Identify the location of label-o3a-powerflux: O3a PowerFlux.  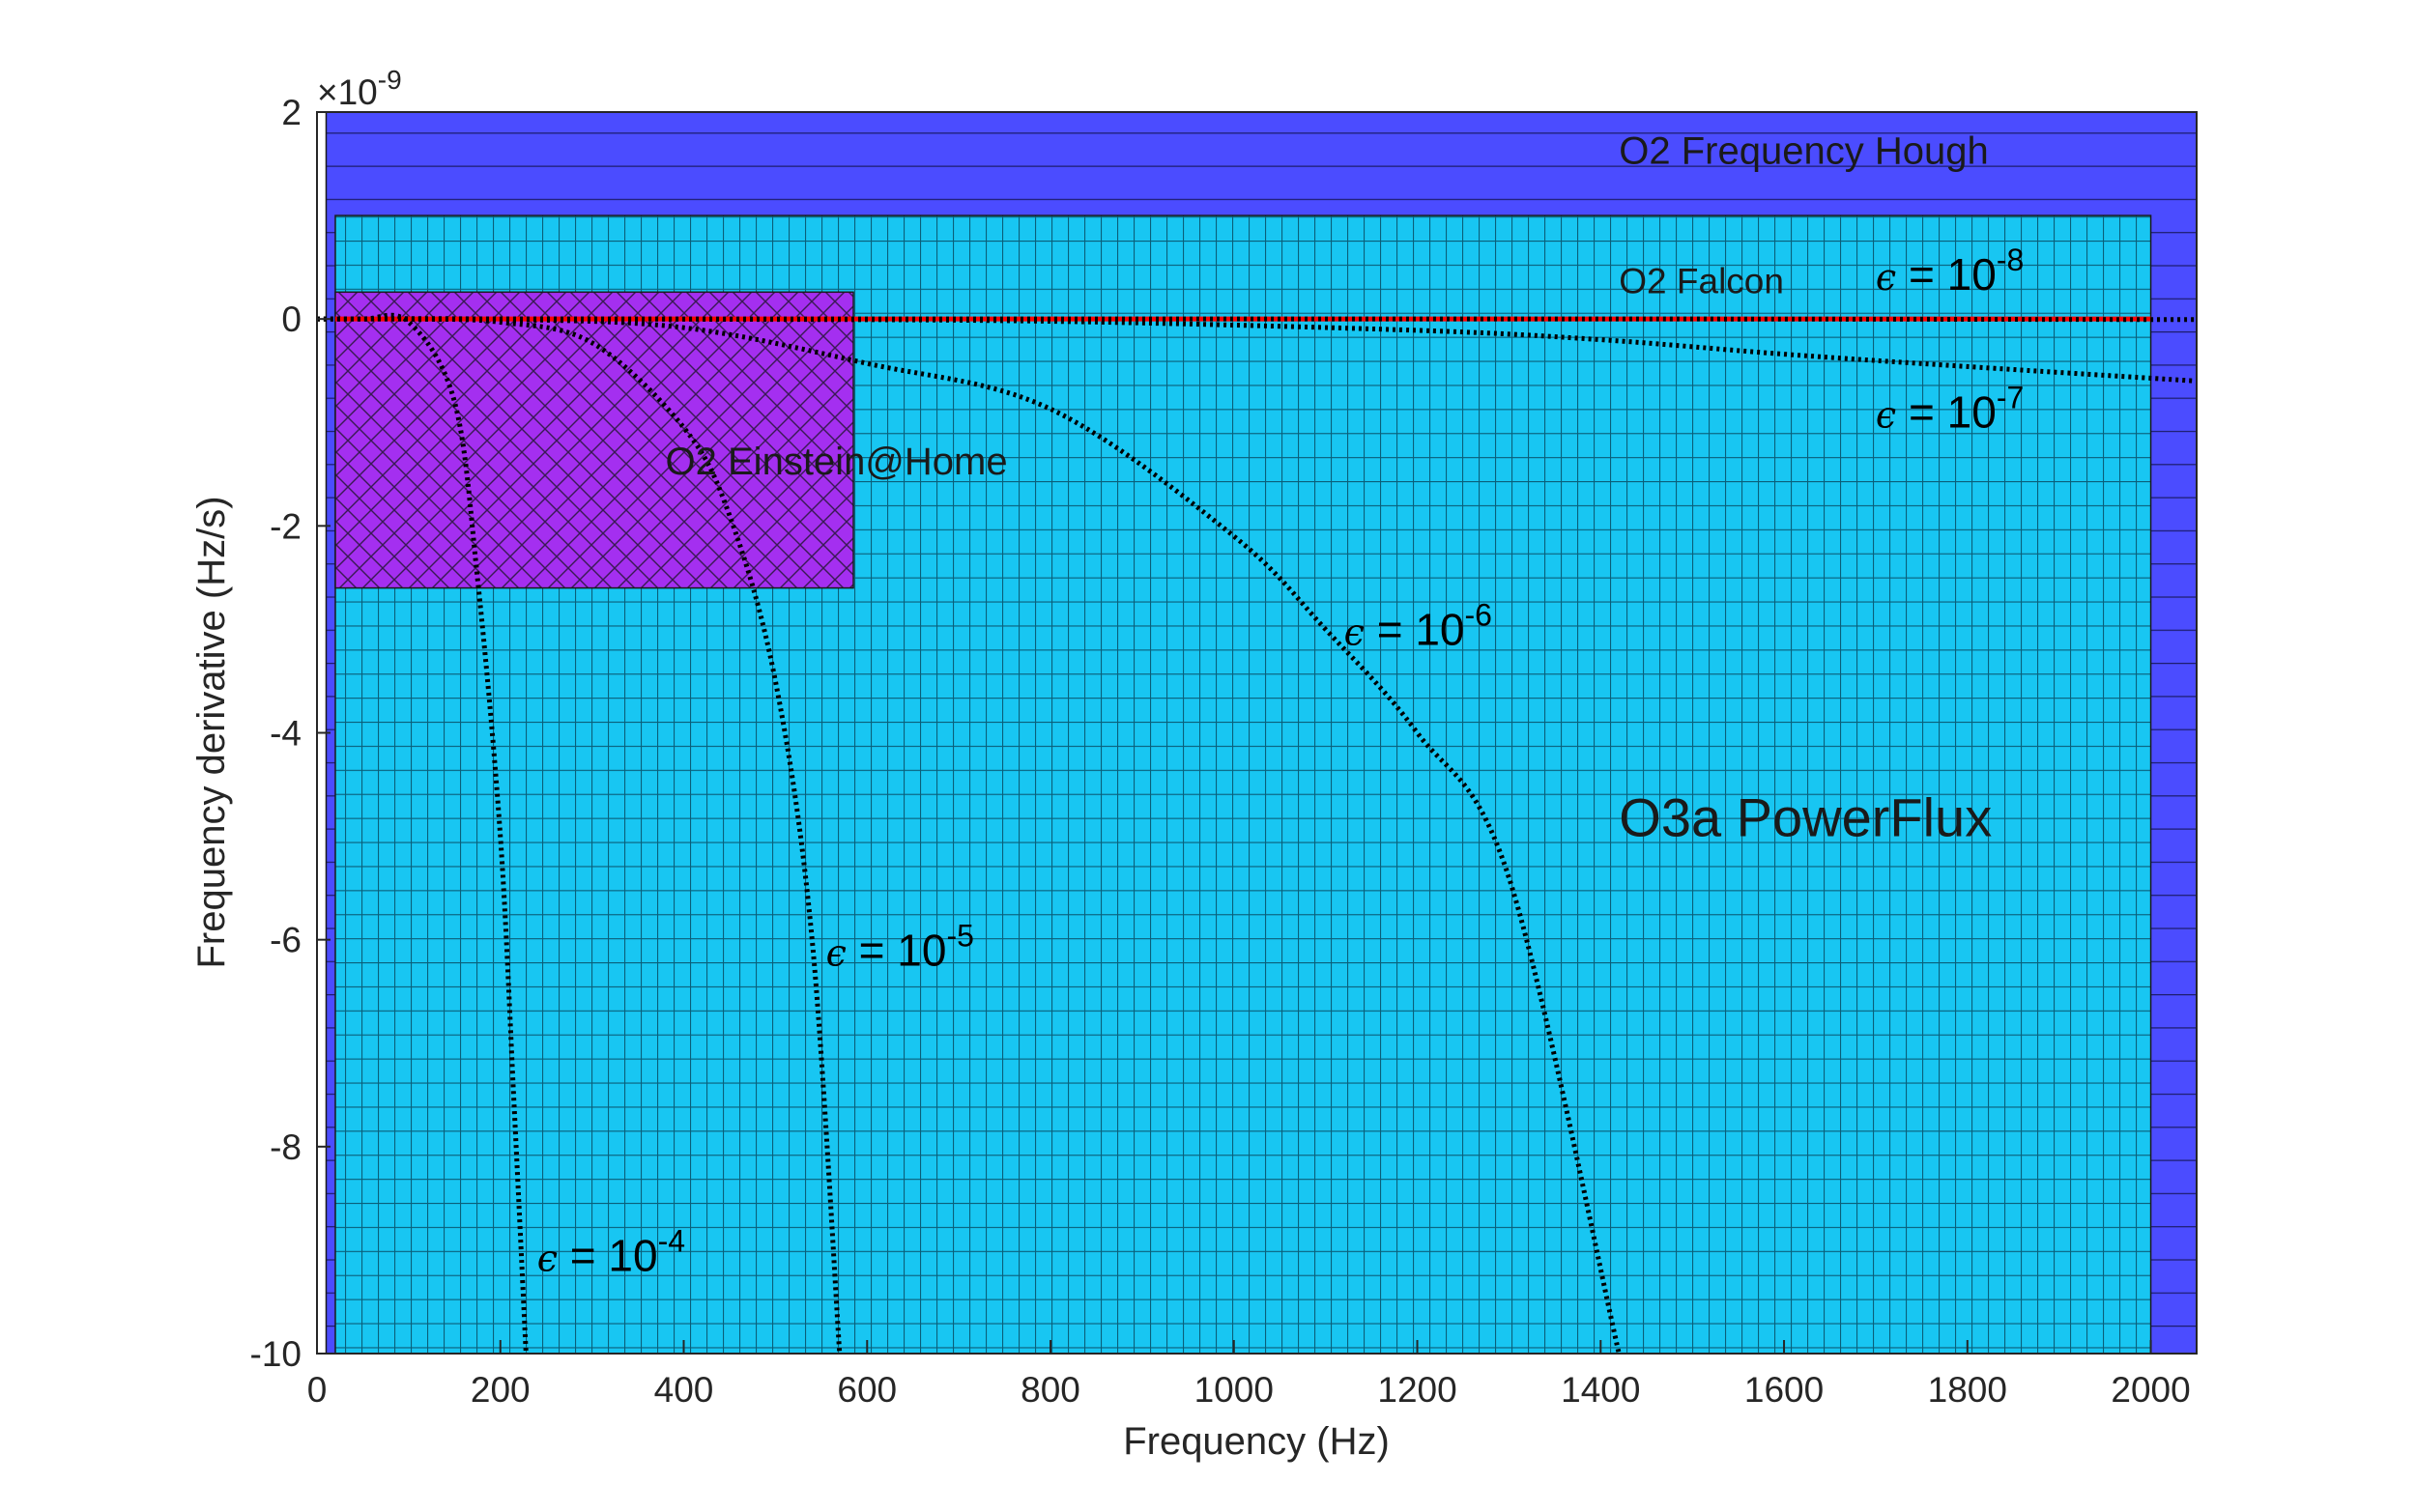
(1805, 817).